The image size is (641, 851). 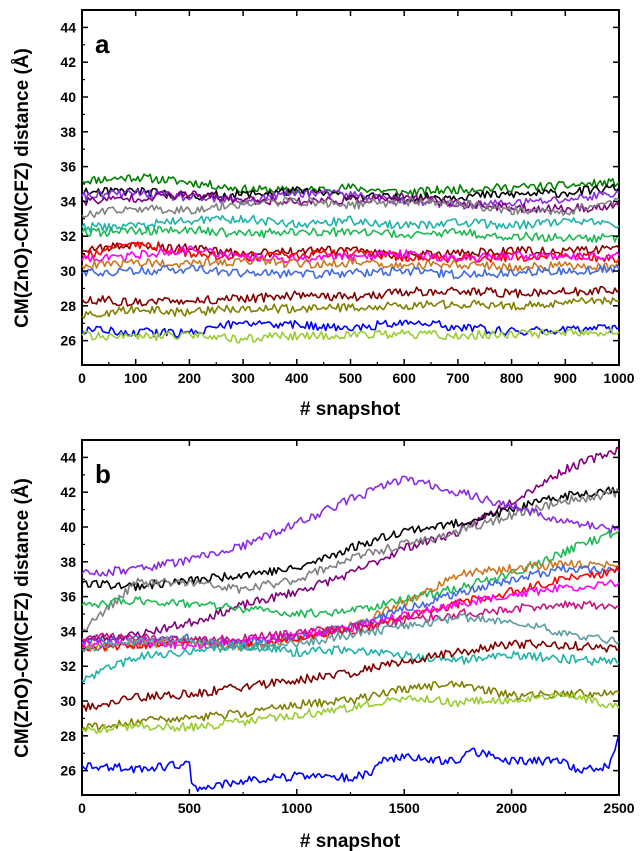 I want to click on panel-a-label: a, so click(x=102, y=44).